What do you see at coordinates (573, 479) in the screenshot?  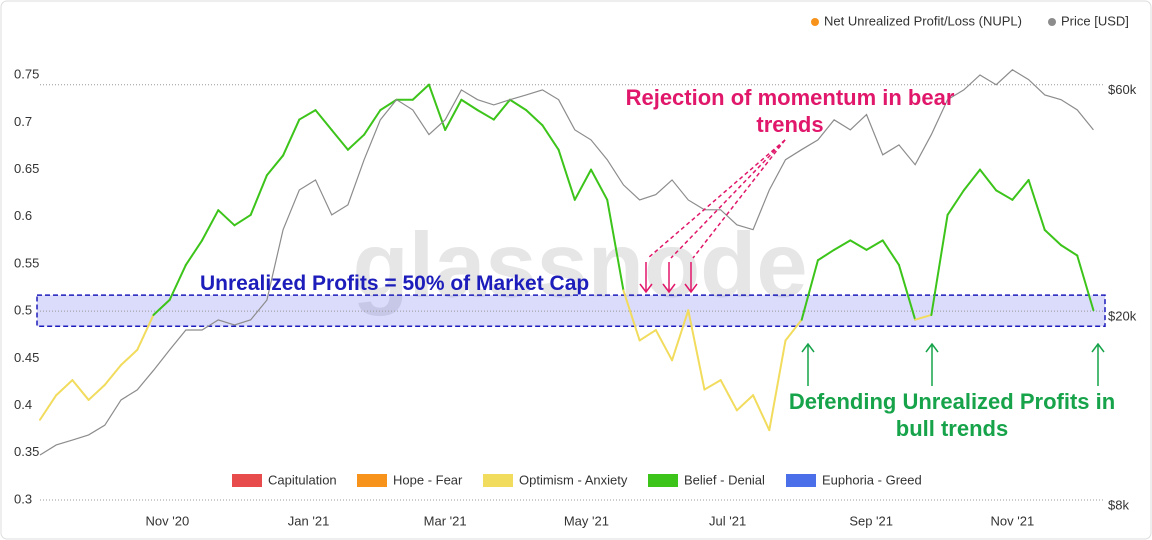 I see `zone-label: Optimism - Anxiety` at bounding box center [573, 479].